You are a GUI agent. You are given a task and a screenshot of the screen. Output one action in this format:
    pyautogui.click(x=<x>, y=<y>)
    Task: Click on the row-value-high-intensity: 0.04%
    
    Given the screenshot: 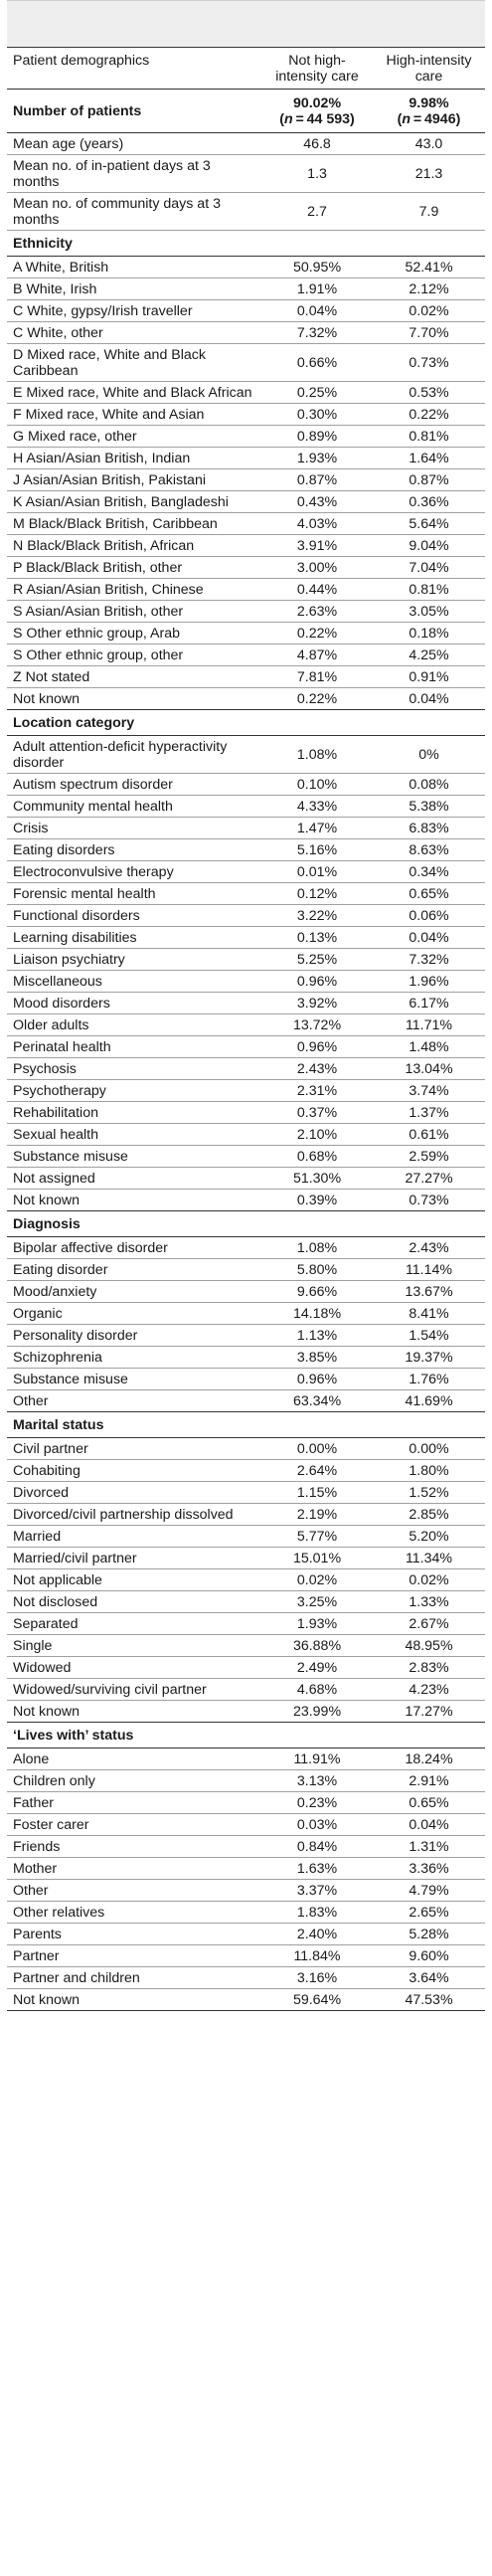 What is the action you would take?
    pyautogui.click(x=429, y=698)
    